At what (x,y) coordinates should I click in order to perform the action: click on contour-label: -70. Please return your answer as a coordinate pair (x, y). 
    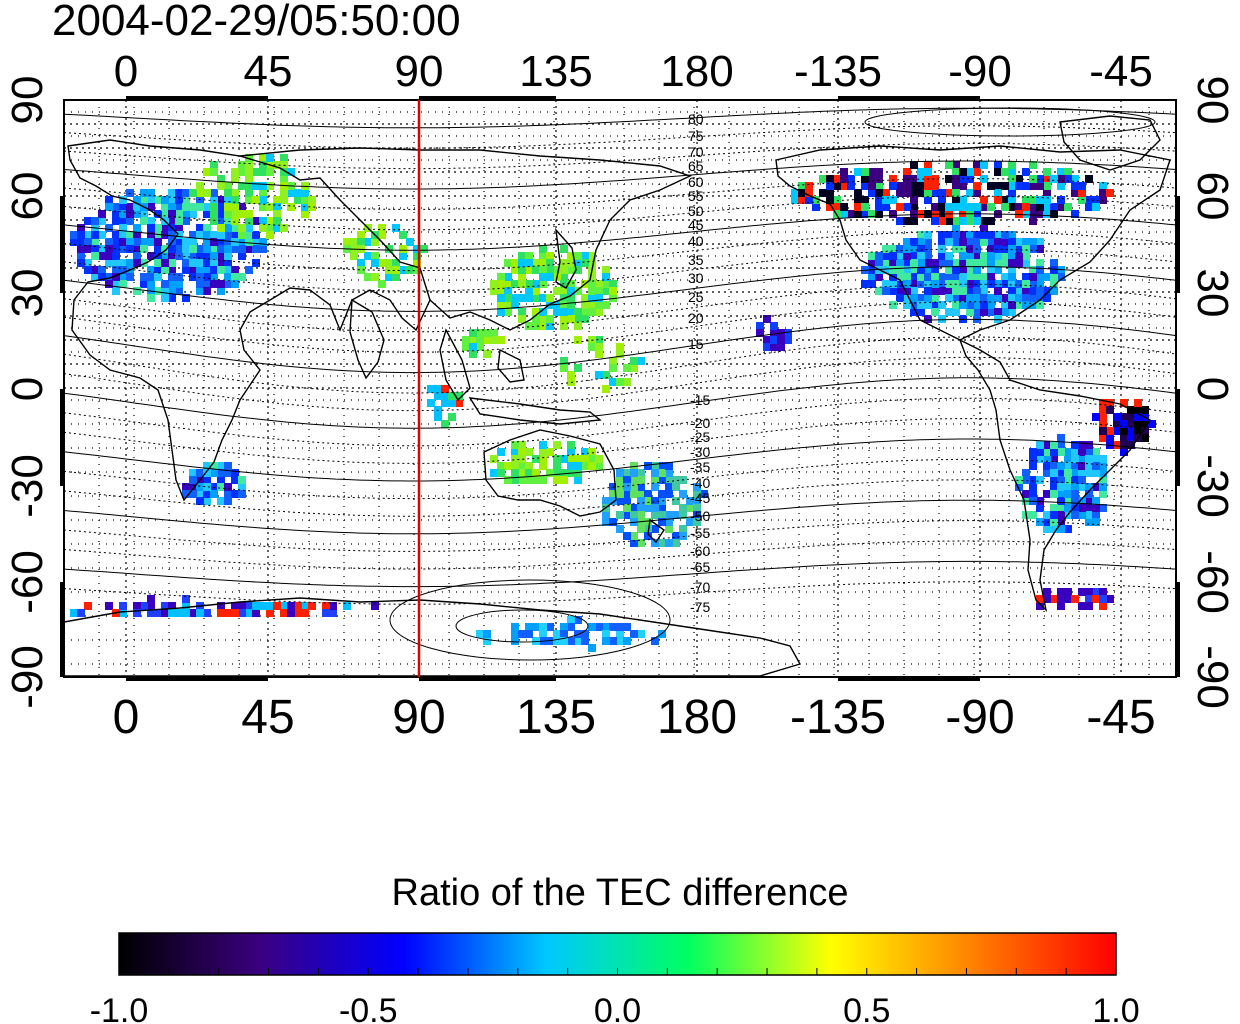
    Looking at the image, I should click on (700, 587).